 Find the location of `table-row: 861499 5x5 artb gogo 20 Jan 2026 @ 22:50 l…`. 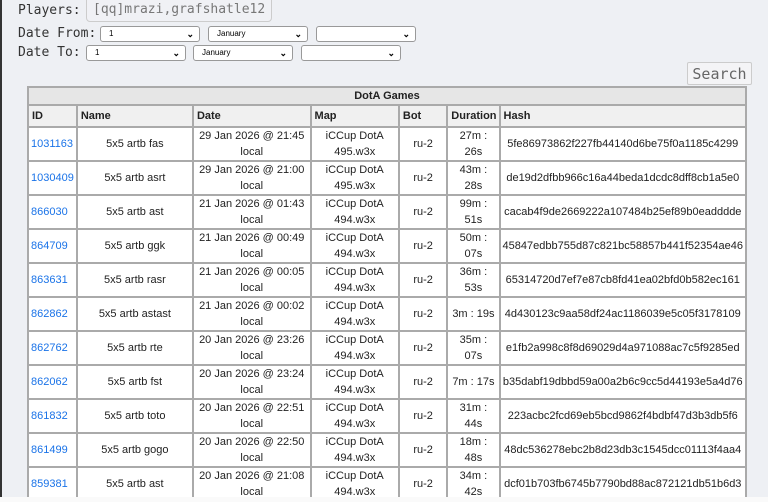

table-row: 861499 5x5 artb gogo 20 Jan 2026 @ 22:50 l… is located at coordinates (387, 450).